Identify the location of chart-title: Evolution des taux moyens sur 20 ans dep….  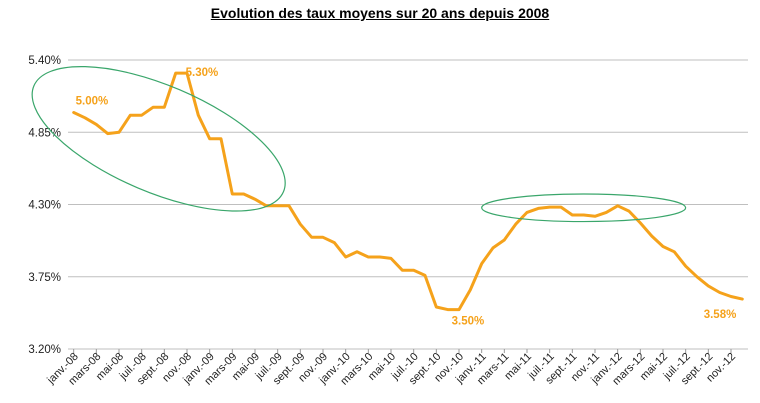
(380, 13).